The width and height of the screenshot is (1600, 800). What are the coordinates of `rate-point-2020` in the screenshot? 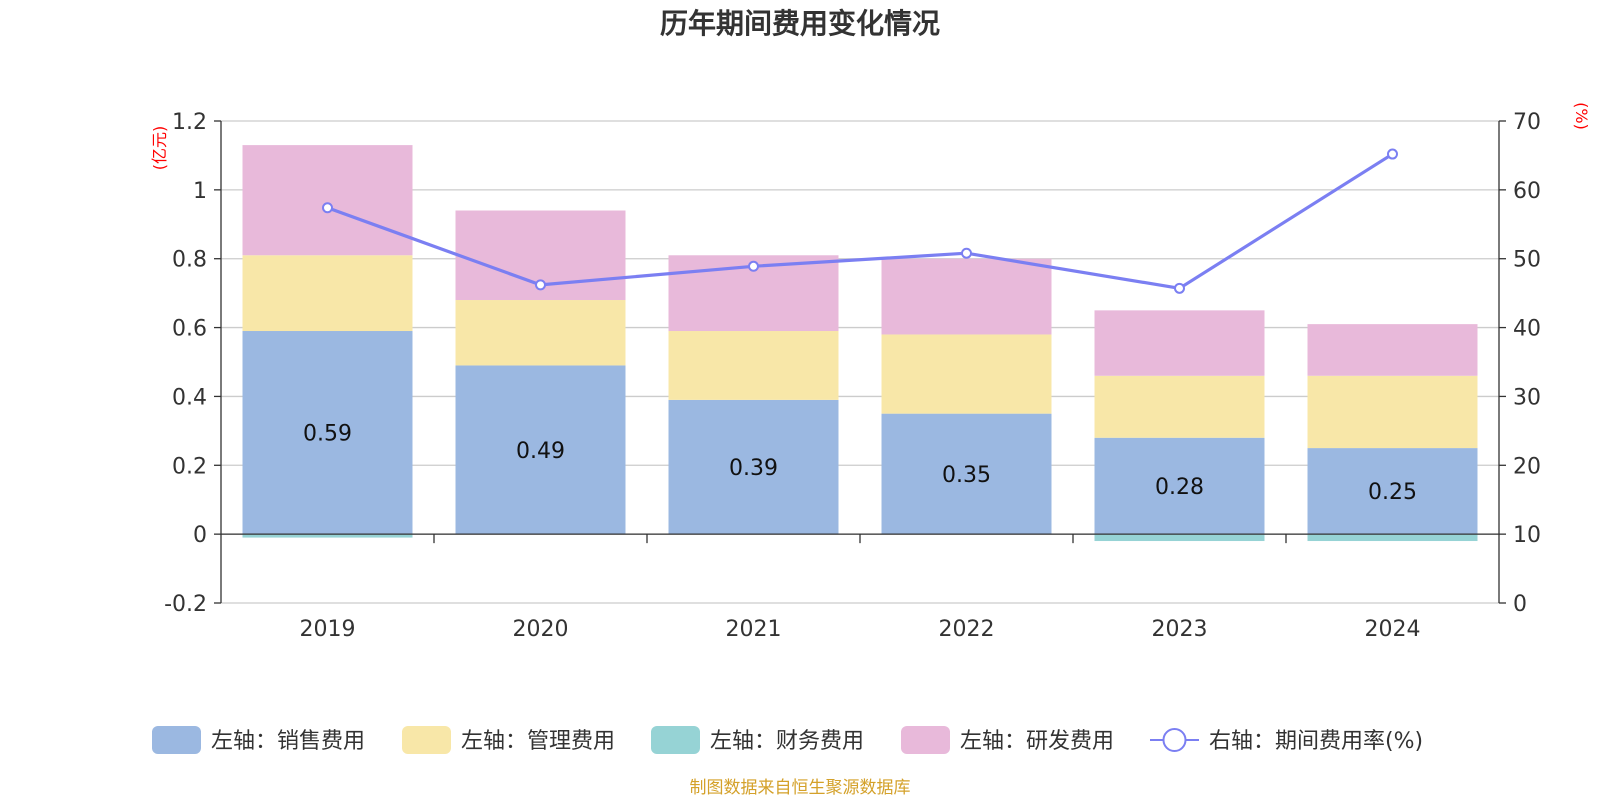 It's located at (540, 285).